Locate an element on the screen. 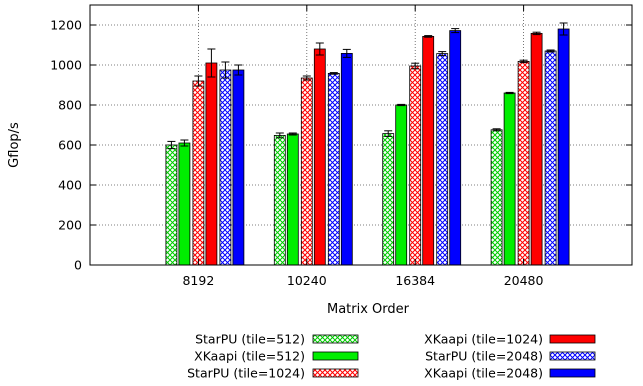 The image size is (643, 386). y-tick-label: 1000 is located at coordinates (66, 65).